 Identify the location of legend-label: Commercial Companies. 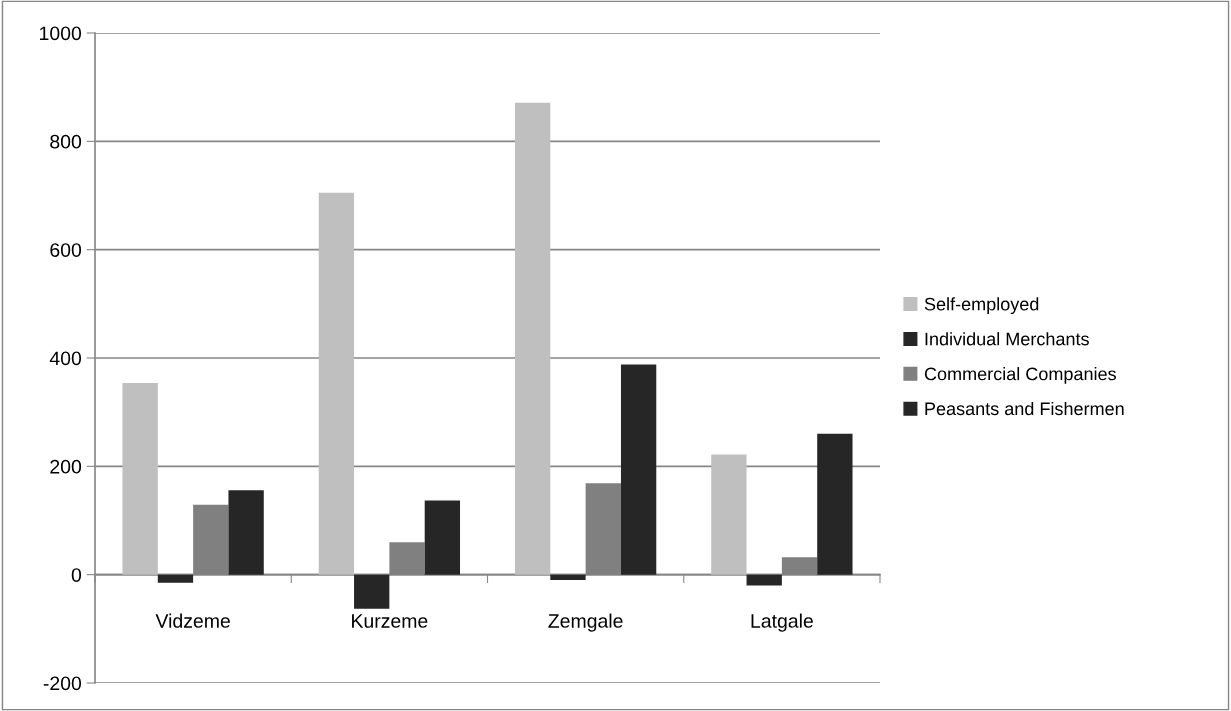
(1020, 375).